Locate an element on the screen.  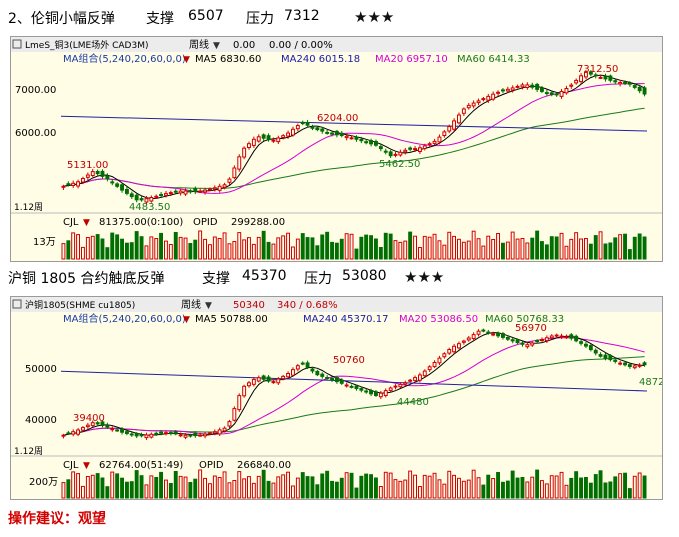
chart1-ma-label: MA组合(5,240,20,60,0,0) is located at coordinates (124, 58).